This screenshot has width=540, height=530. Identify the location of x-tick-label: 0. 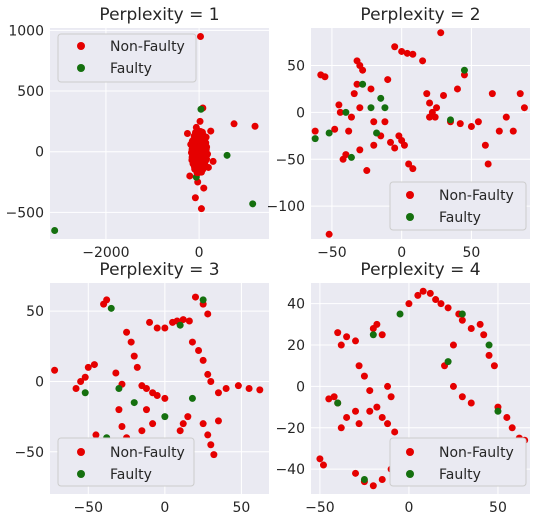
(199, 253).